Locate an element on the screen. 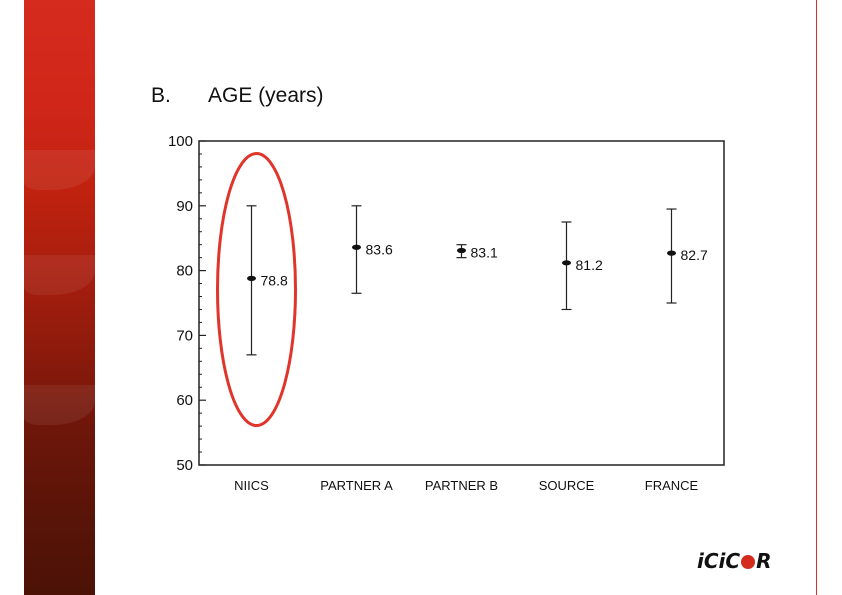  icicor-logo: iCiC R is located at coordinates (734, 561).